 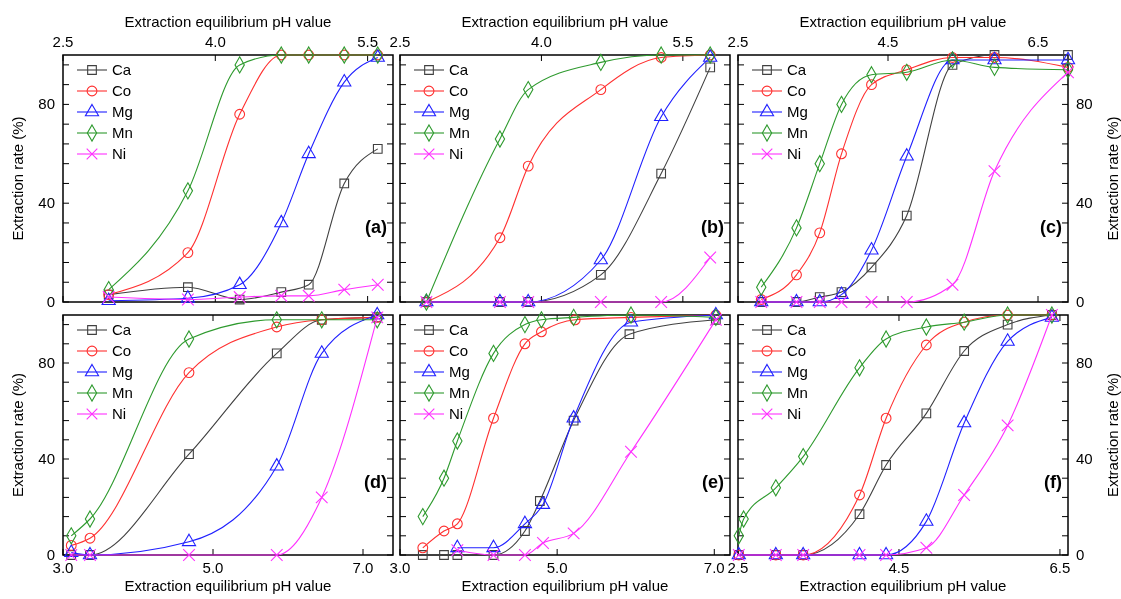 What do you see at coordinates (376, 226) in the screenshot?
I see `annotation: (a)` at bounding box center [376, 226].